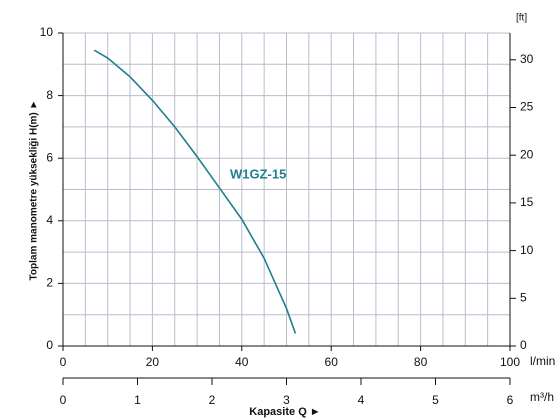 This screenshot has height=420, width=560. What do you see at coordinates (286, 400) in the screenshot?
I see `x2-tick-label: 3` at bounding box center [286, 400].